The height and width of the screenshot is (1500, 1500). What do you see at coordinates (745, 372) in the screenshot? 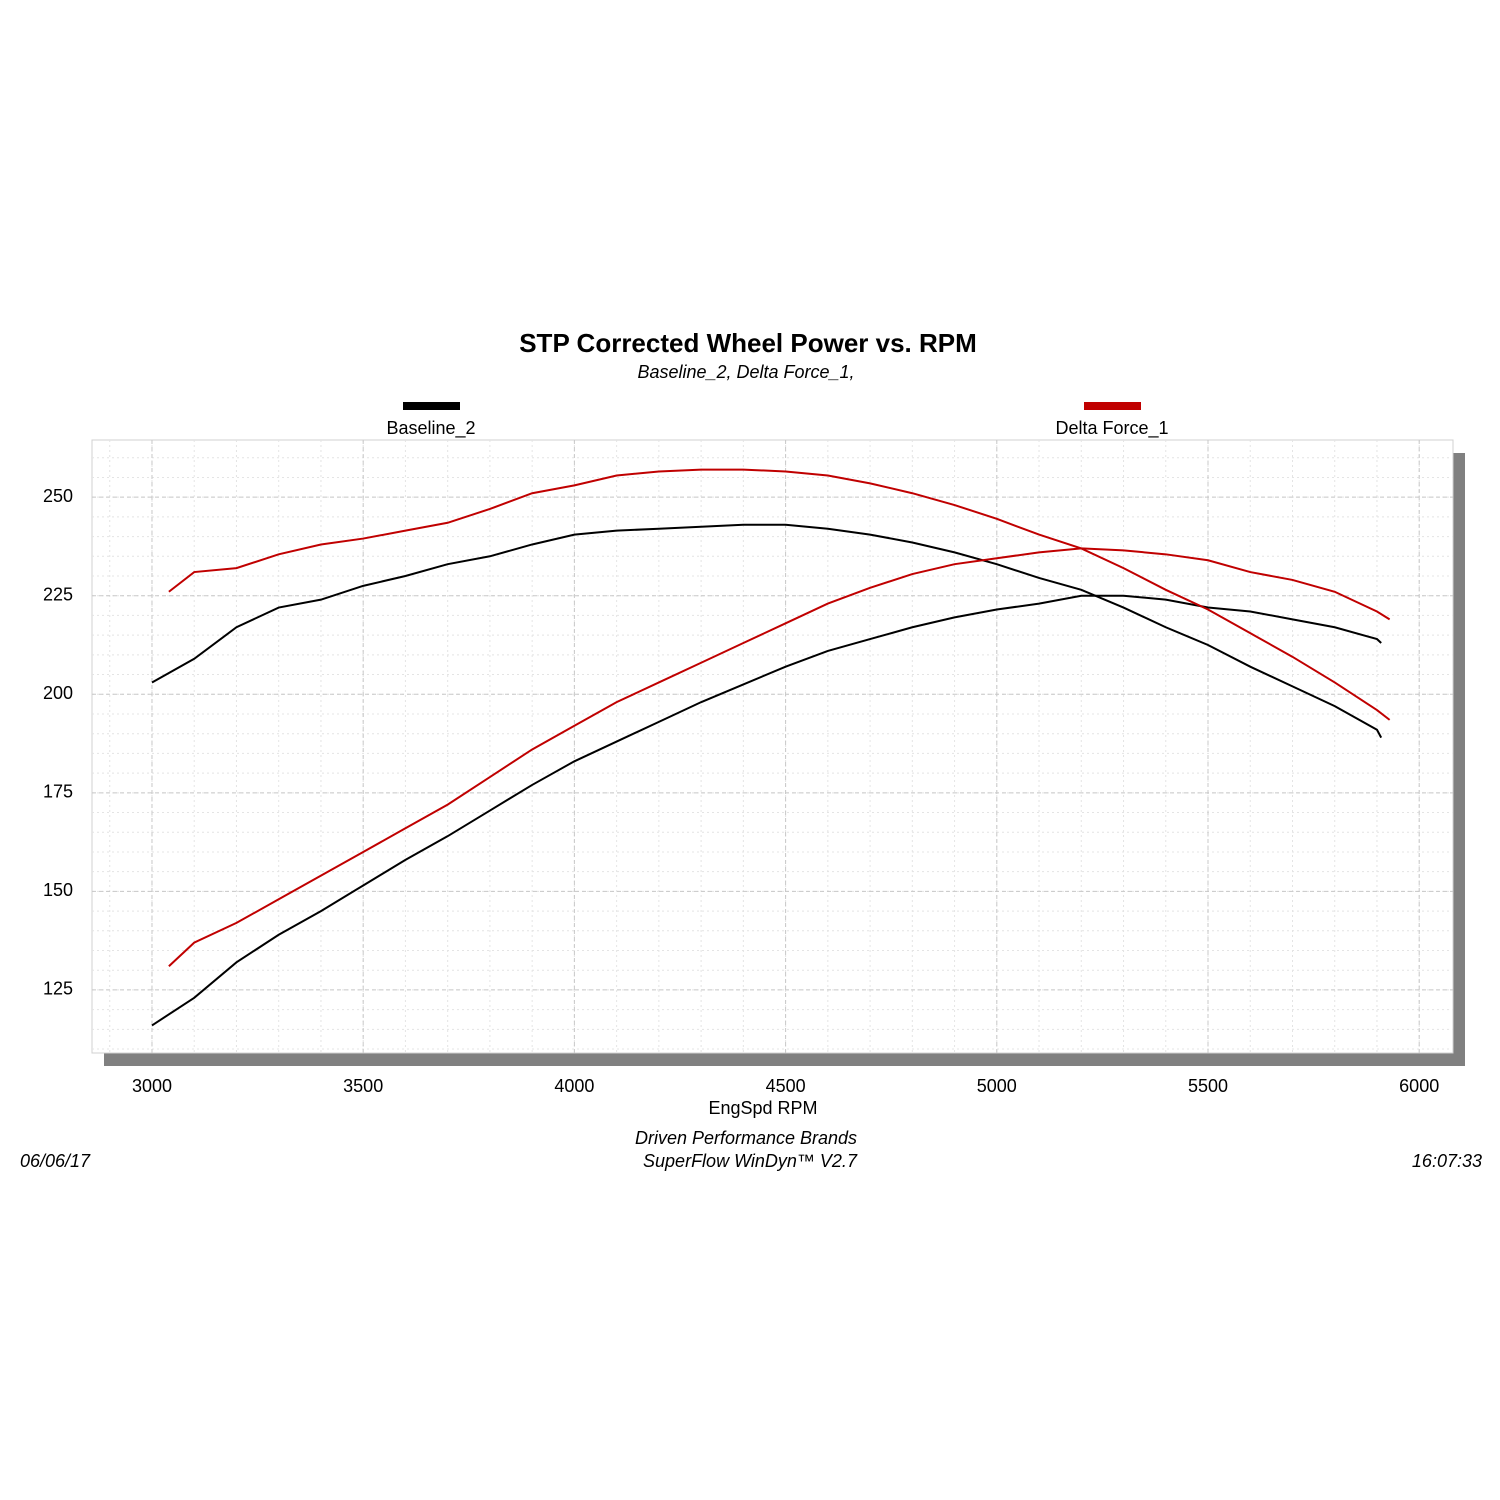
I see `chart-subtitle: Baseline_2, Delta Force_1,` at bounding box center [745, 372].